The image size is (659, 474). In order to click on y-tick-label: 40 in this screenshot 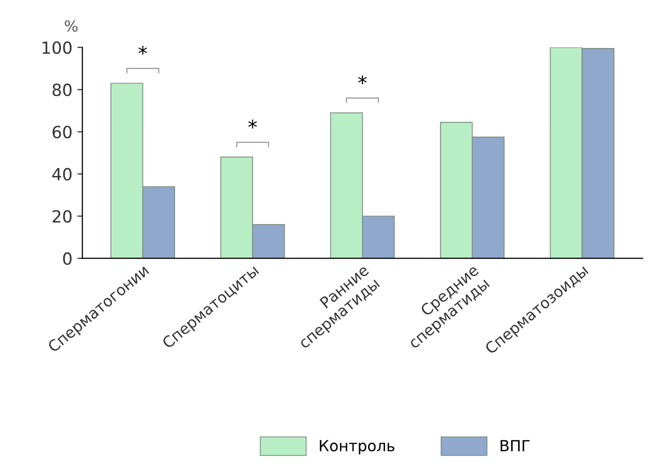, I will do `click(62, 174)`.